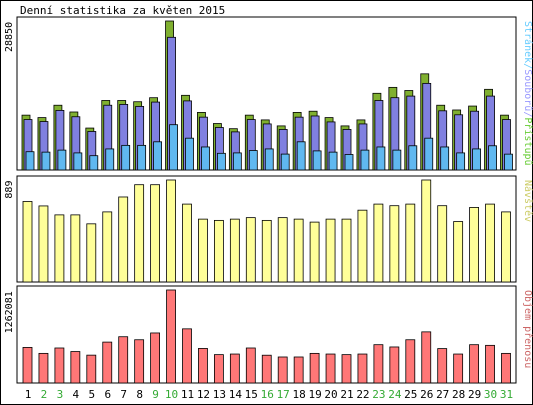 Image resolution: width=533 pixels, height=405 pixels. Describe the element at coordinates (9, 37) in the screenshot. I see `y-max-label: 28850` at that location.